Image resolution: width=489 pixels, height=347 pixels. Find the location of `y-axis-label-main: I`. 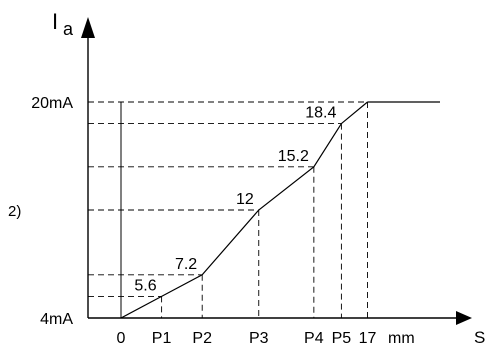

y-axis-label-main: I is located at coordinates (55, 21).